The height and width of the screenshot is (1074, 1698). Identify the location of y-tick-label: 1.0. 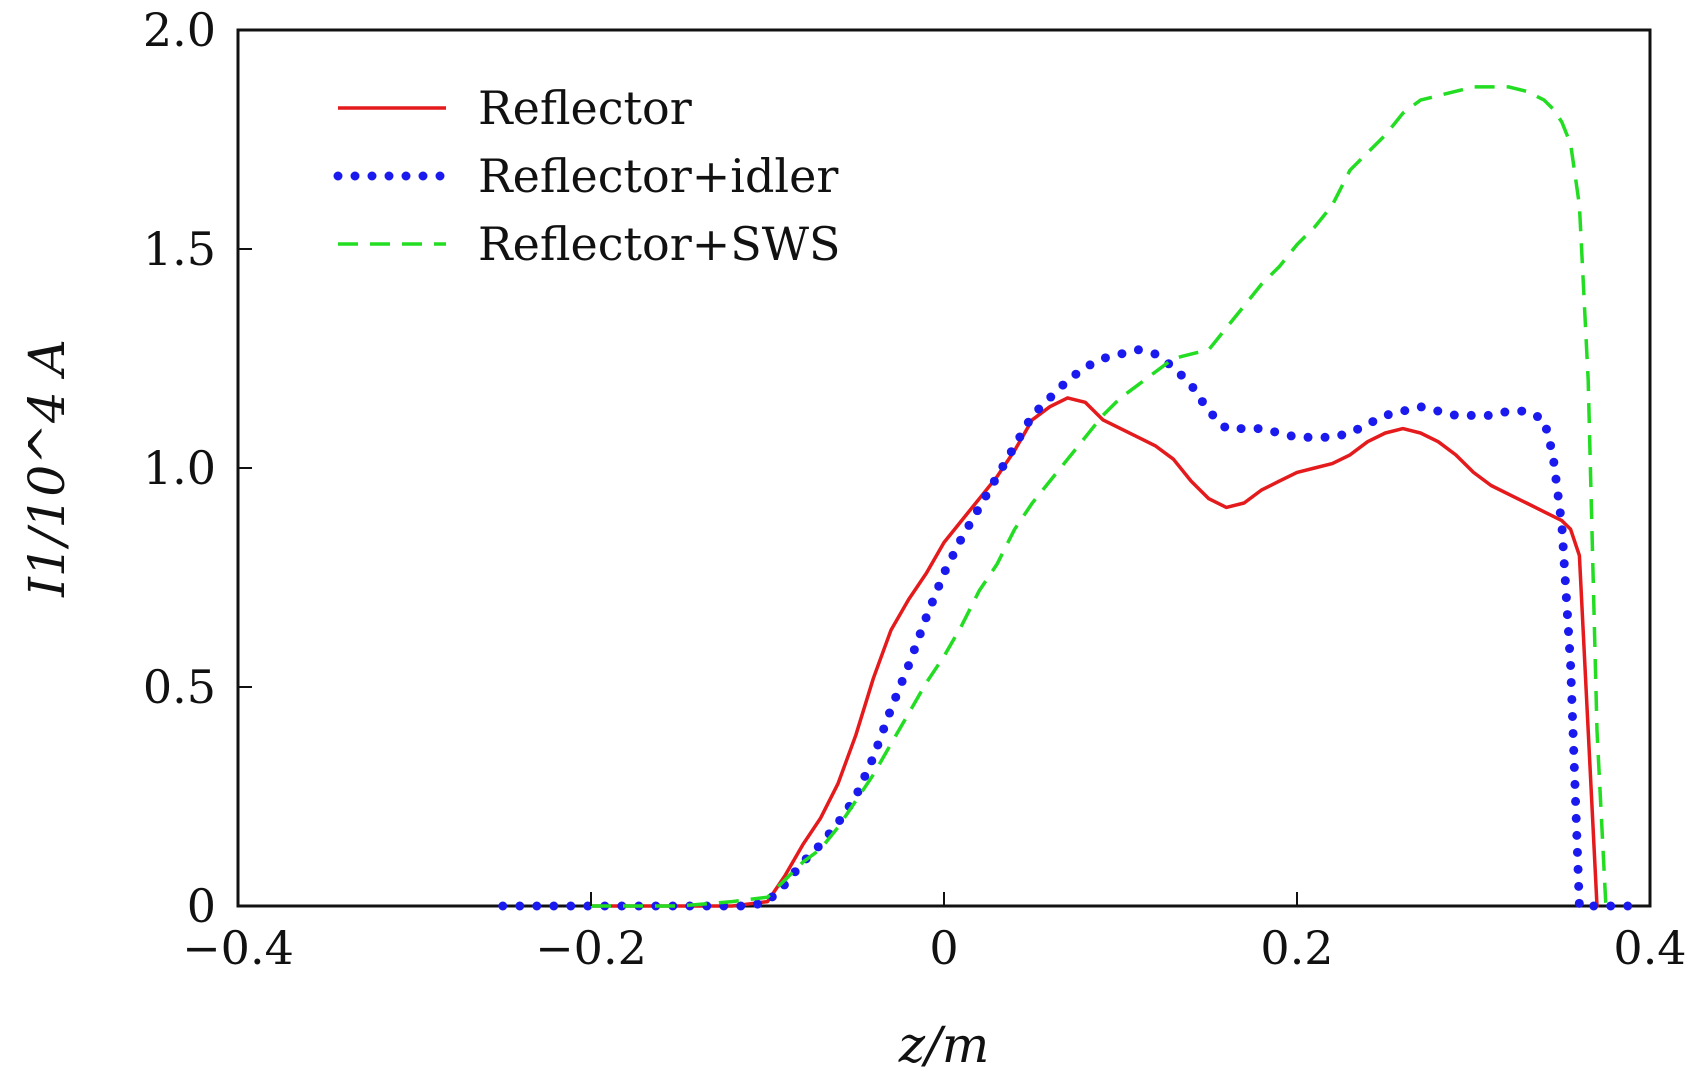
(179, 468).